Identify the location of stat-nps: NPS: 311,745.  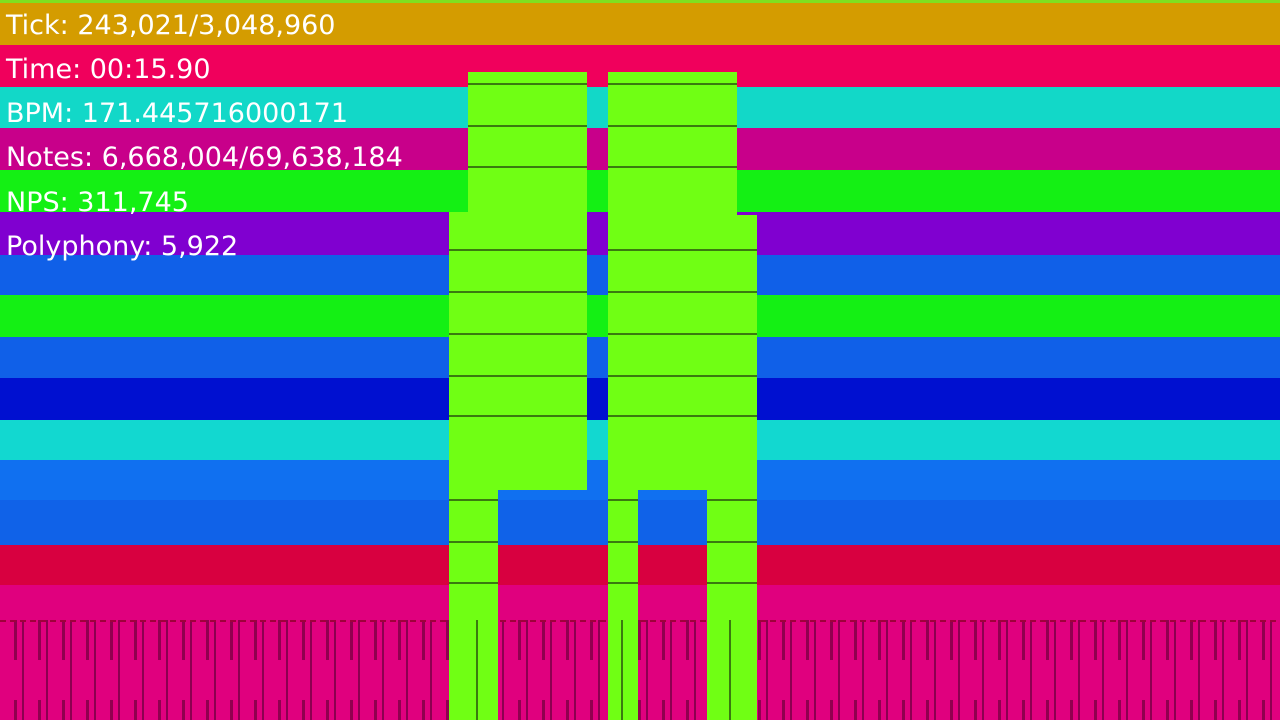
(97, 202).